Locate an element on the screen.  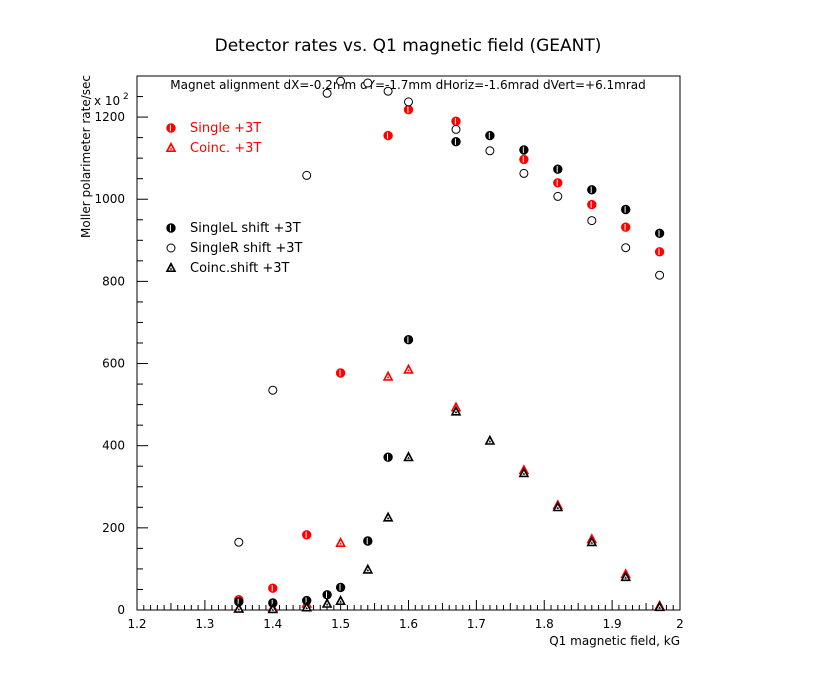
y-tick-label: 0 is located at coordinates (121, 610).